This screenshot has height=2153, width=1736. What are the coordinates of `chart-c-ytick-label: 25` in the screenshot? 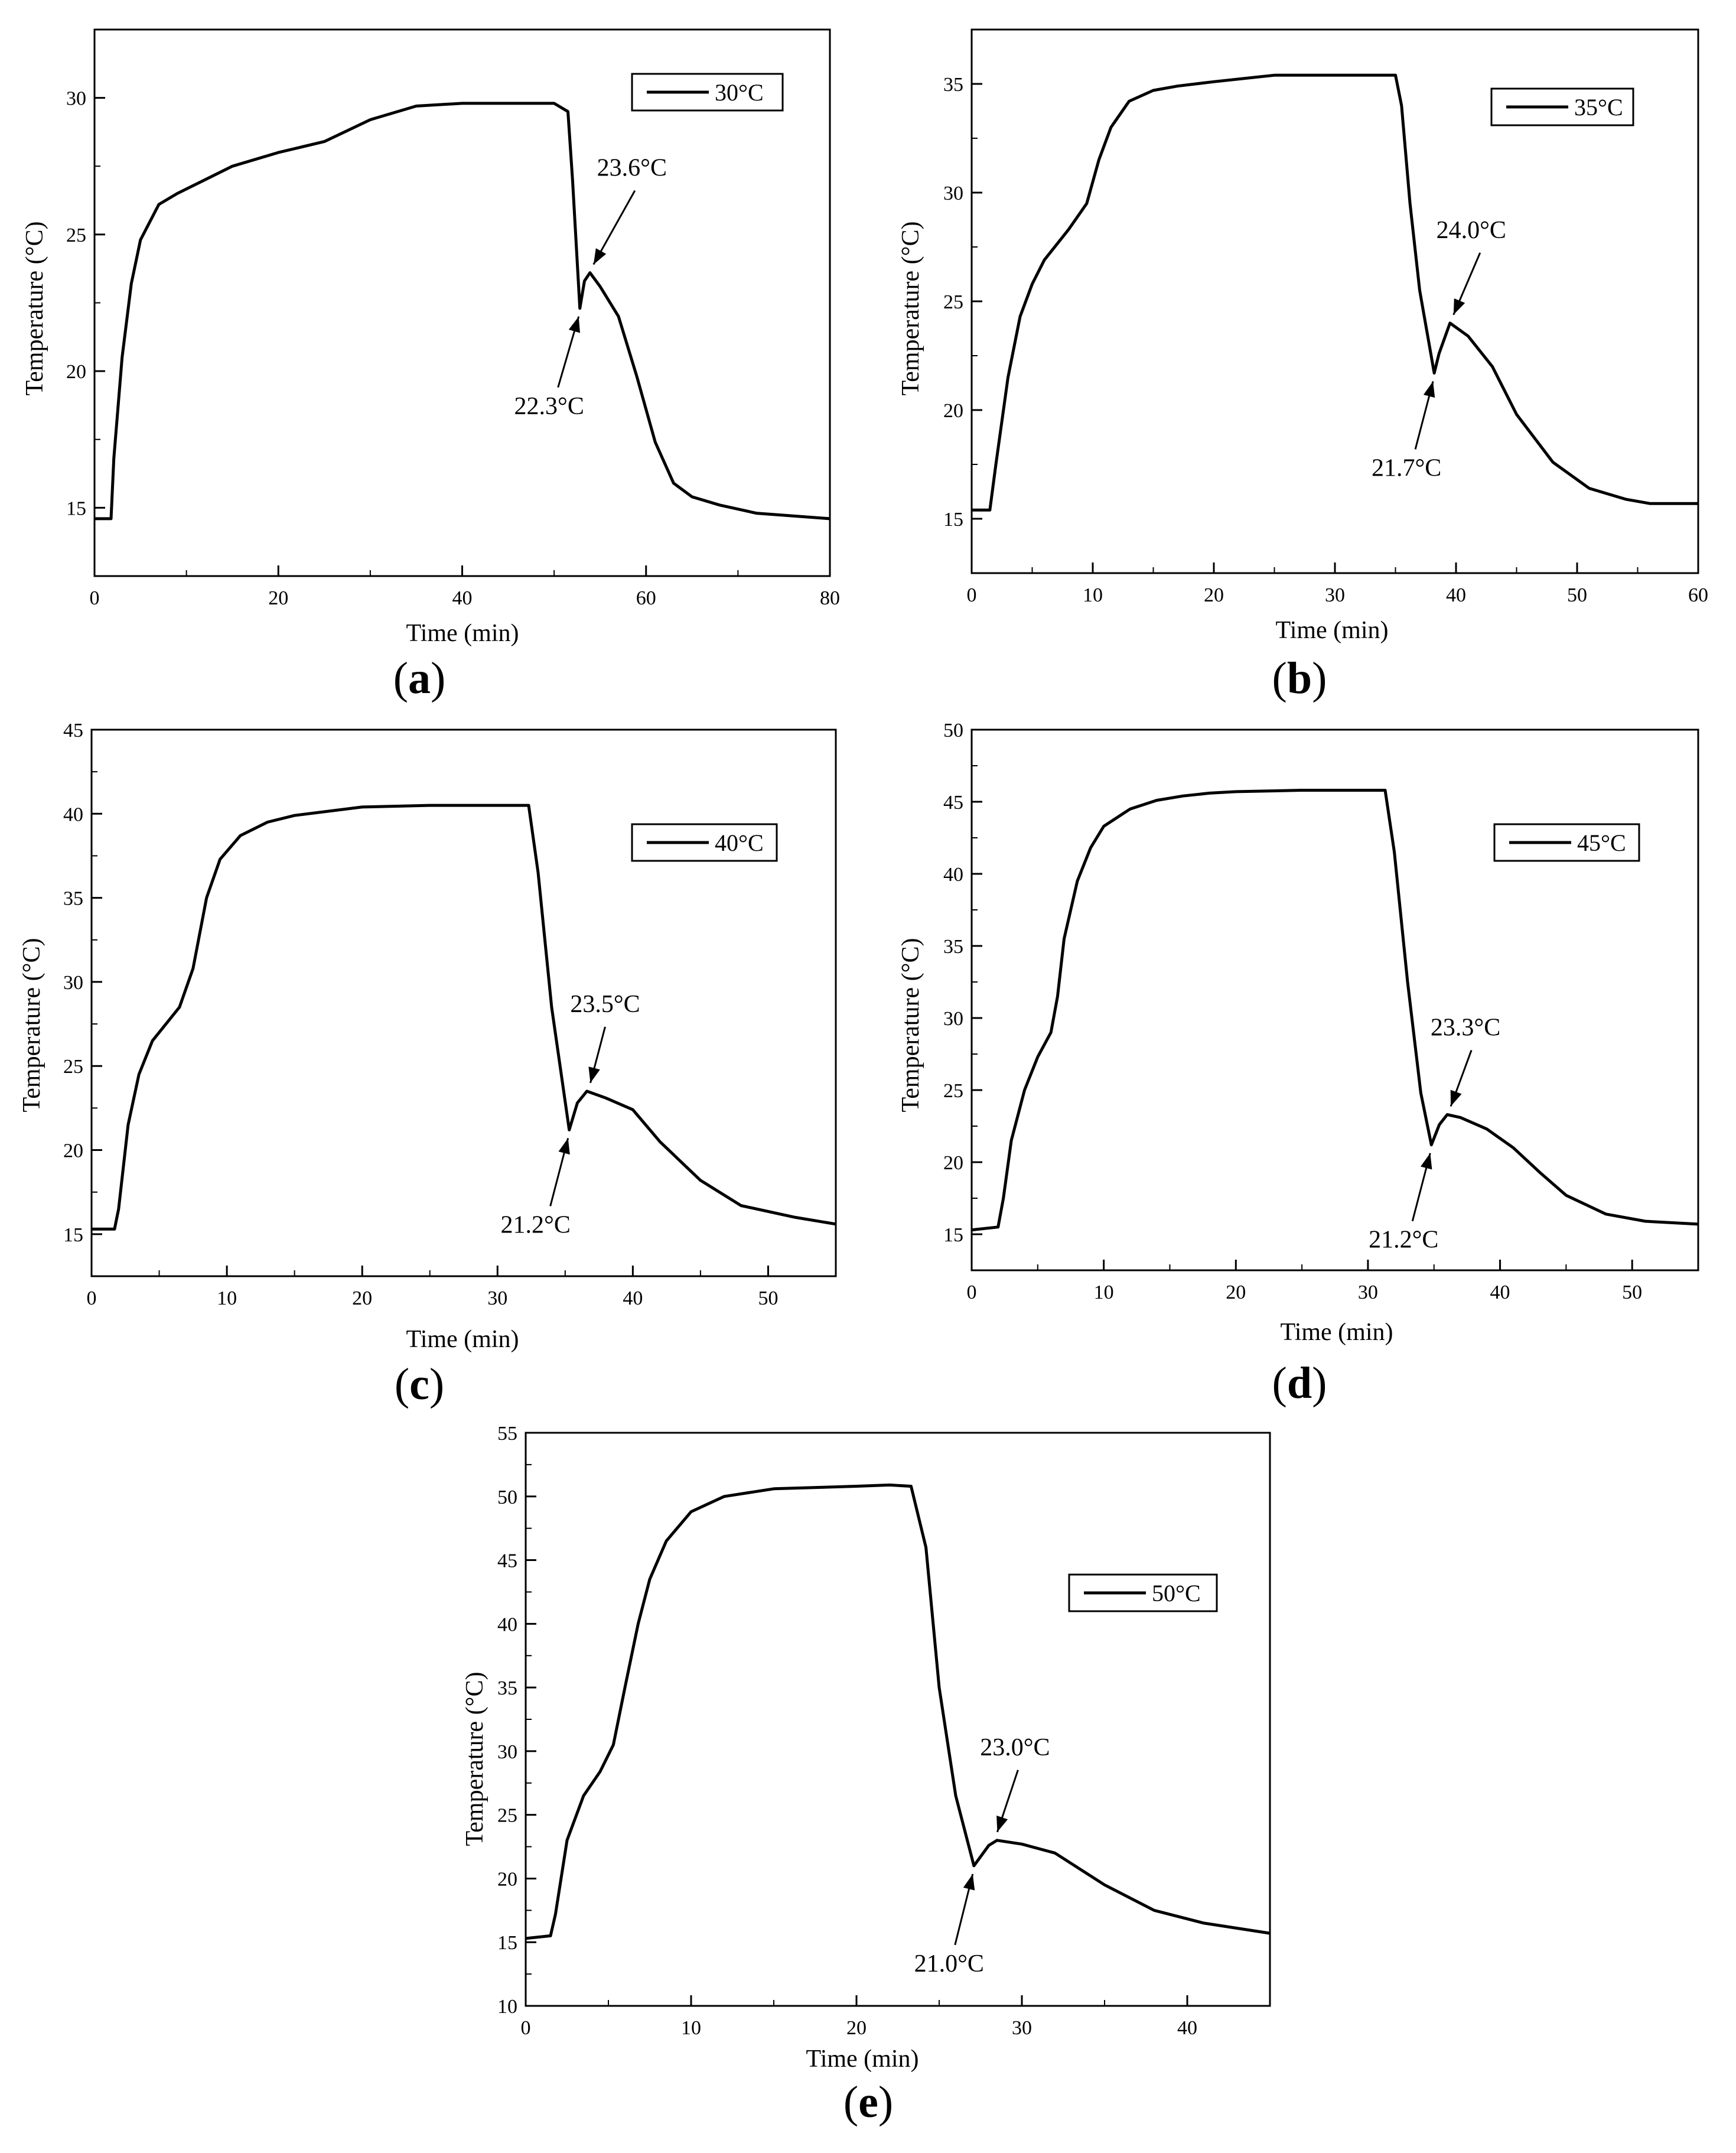 It's located at (73, 1067).